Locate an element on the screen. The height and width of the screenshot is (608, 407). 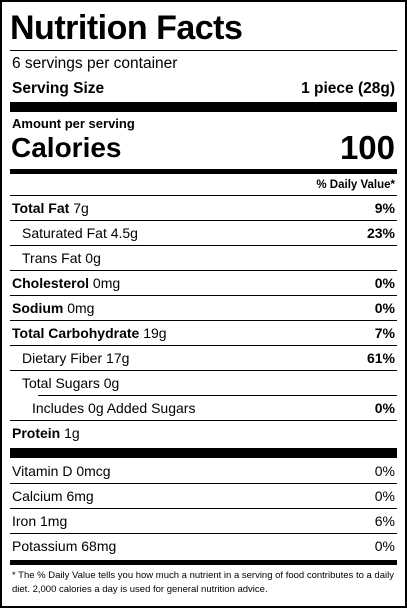
vitamin-row-iron: Iron 1mg 6% is located at coordinates (203, 521).